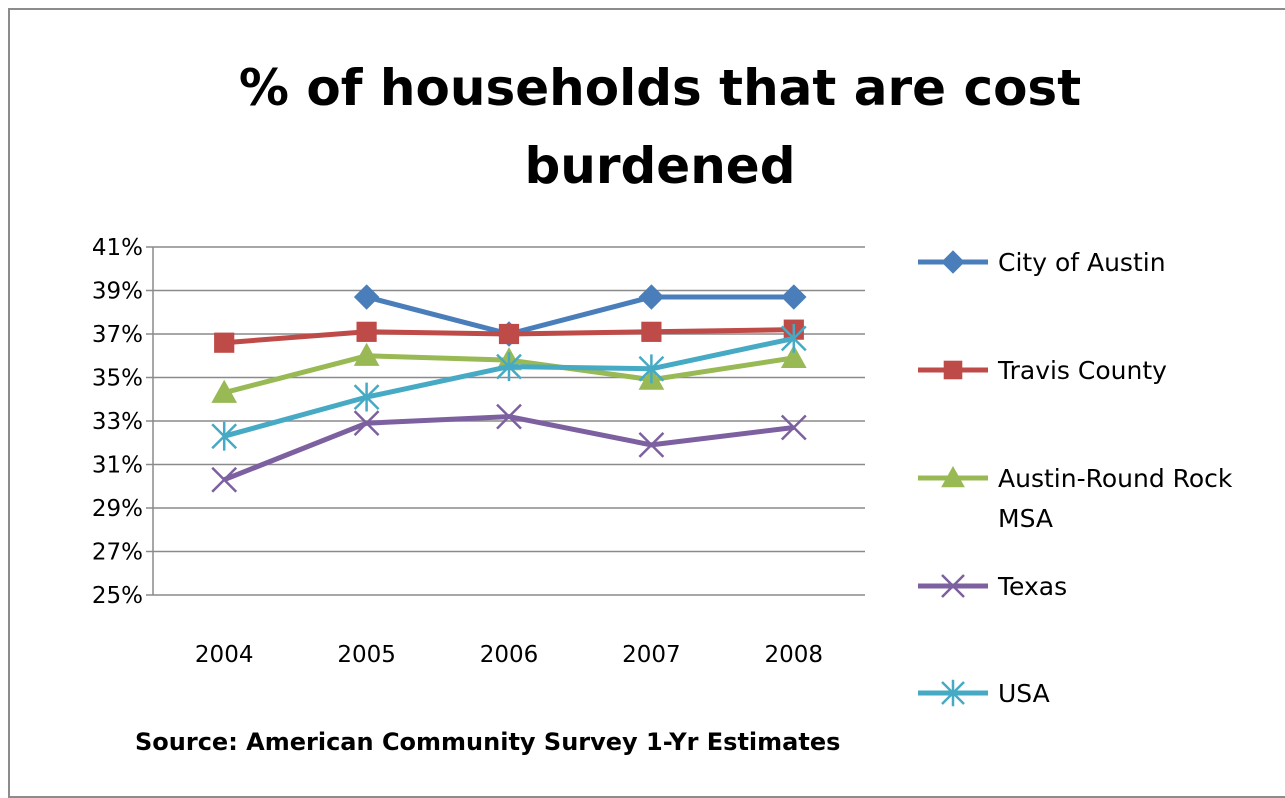  I want to click on legend-entry: City of Austin, so click(1042, 262).